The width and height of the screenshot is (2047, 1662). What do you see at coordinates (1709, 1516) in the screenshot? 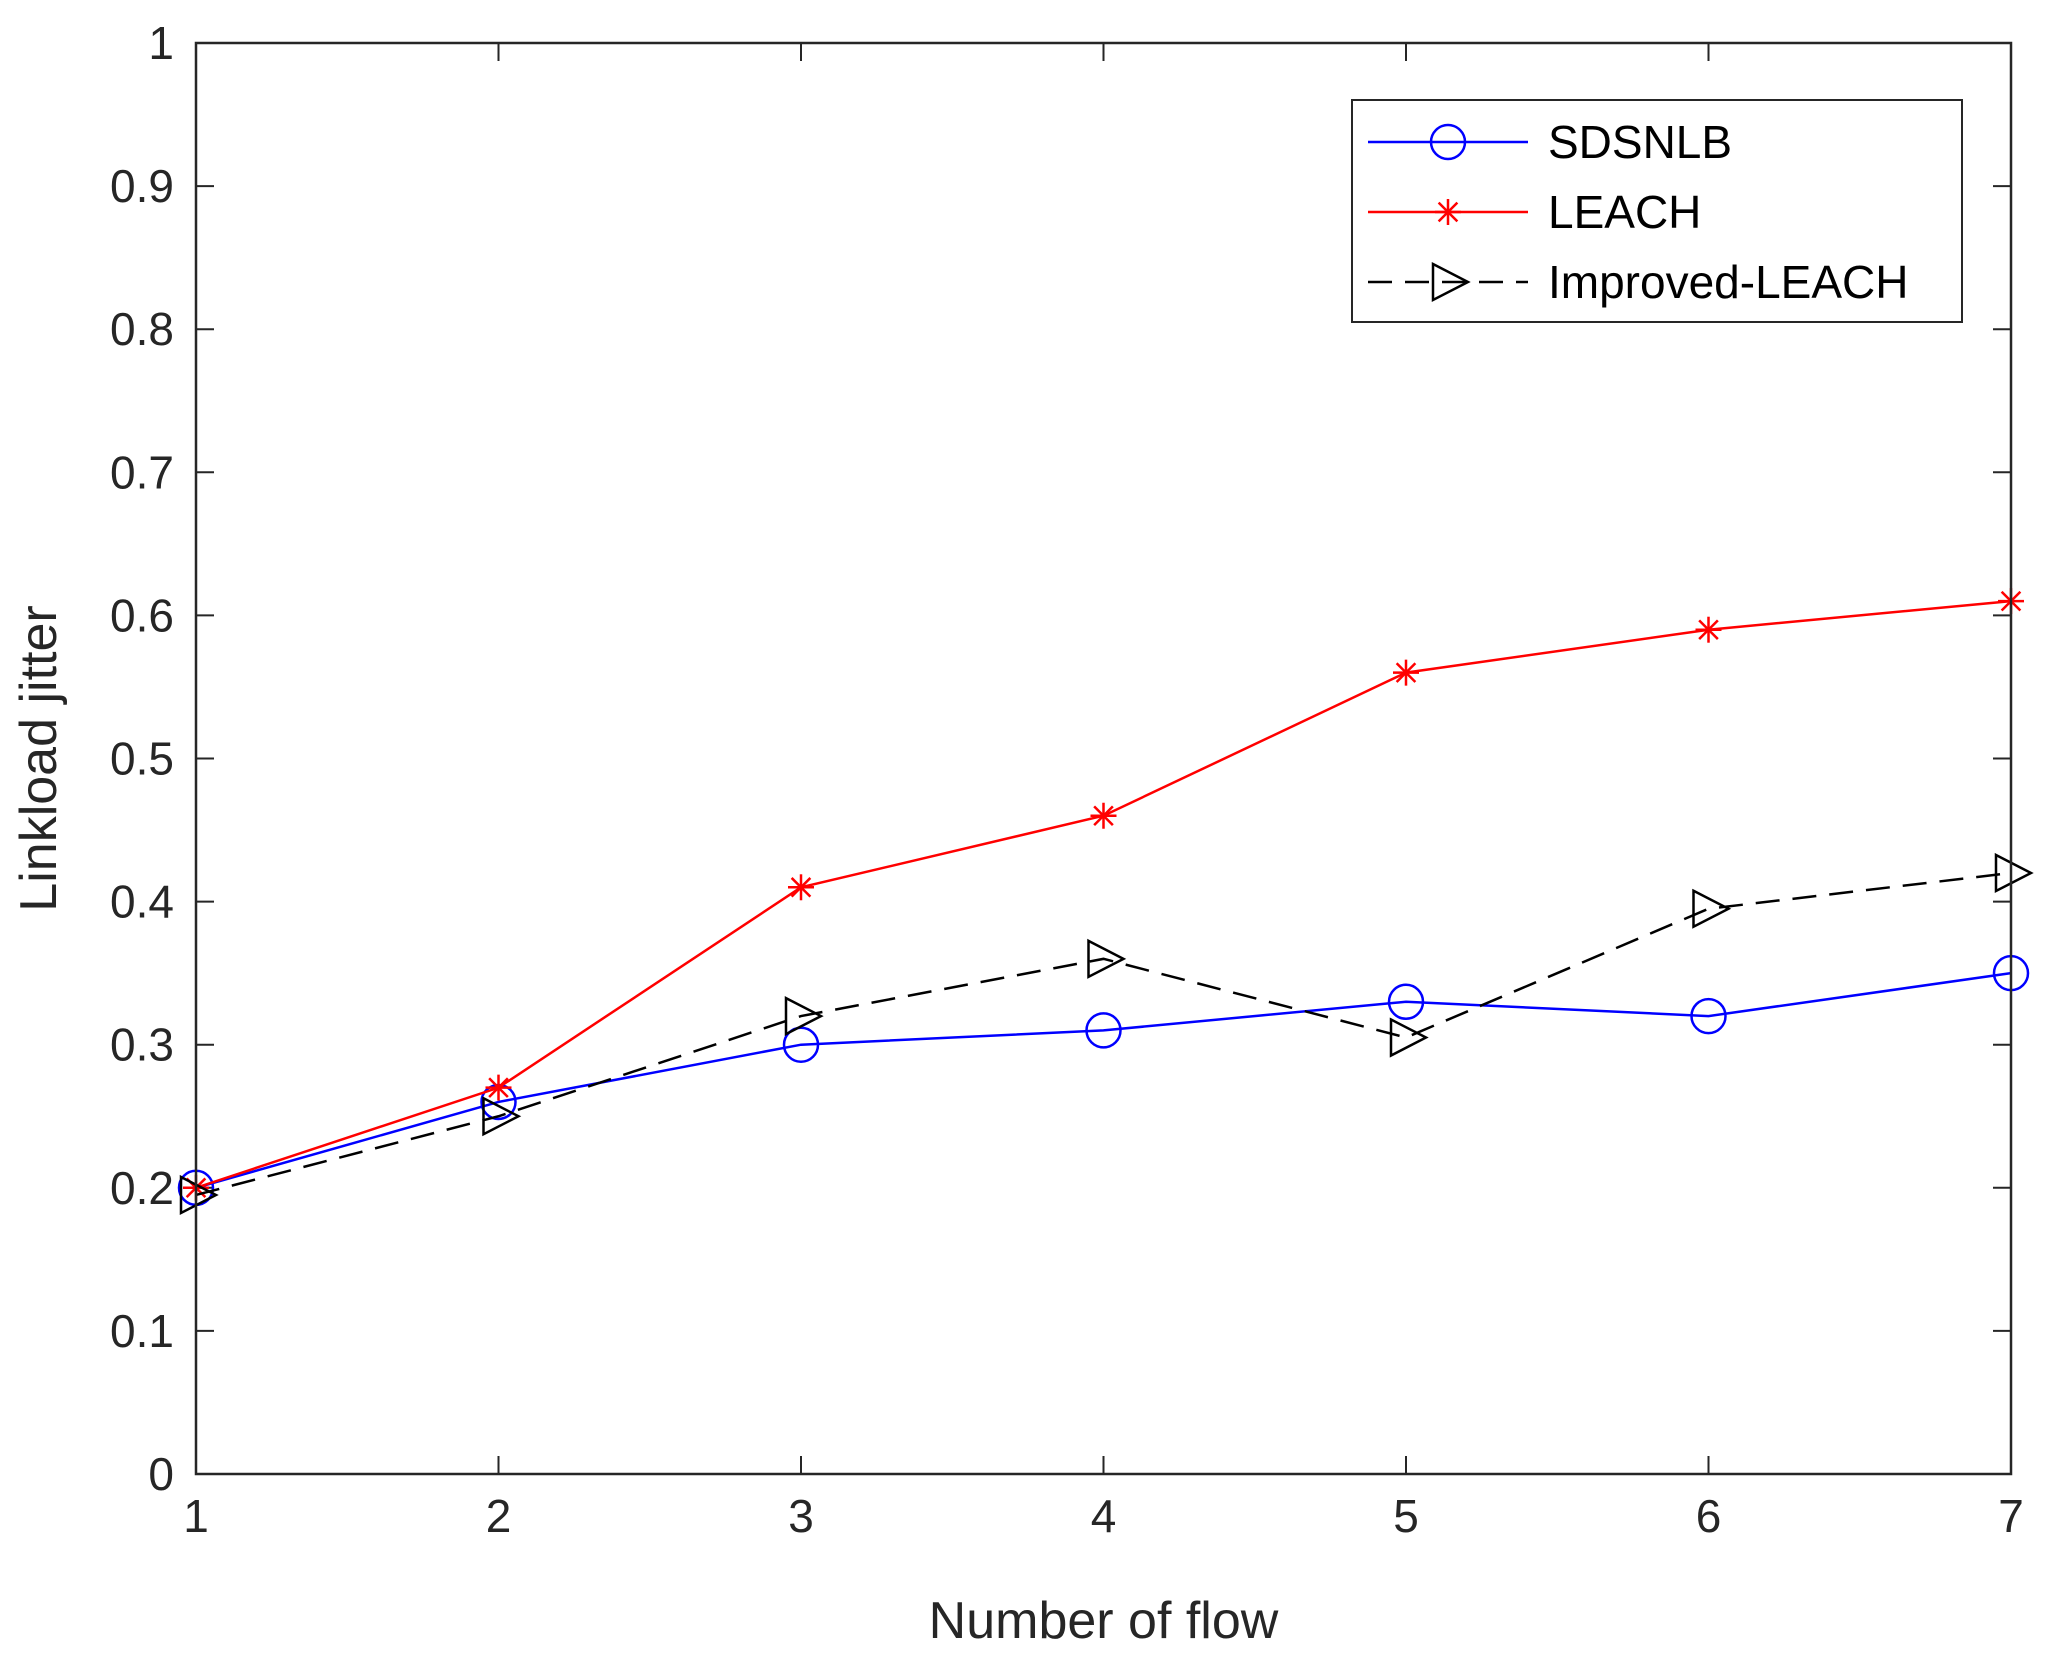
I see `x-tick-label: 6` at bounding box center [1709, 1516].